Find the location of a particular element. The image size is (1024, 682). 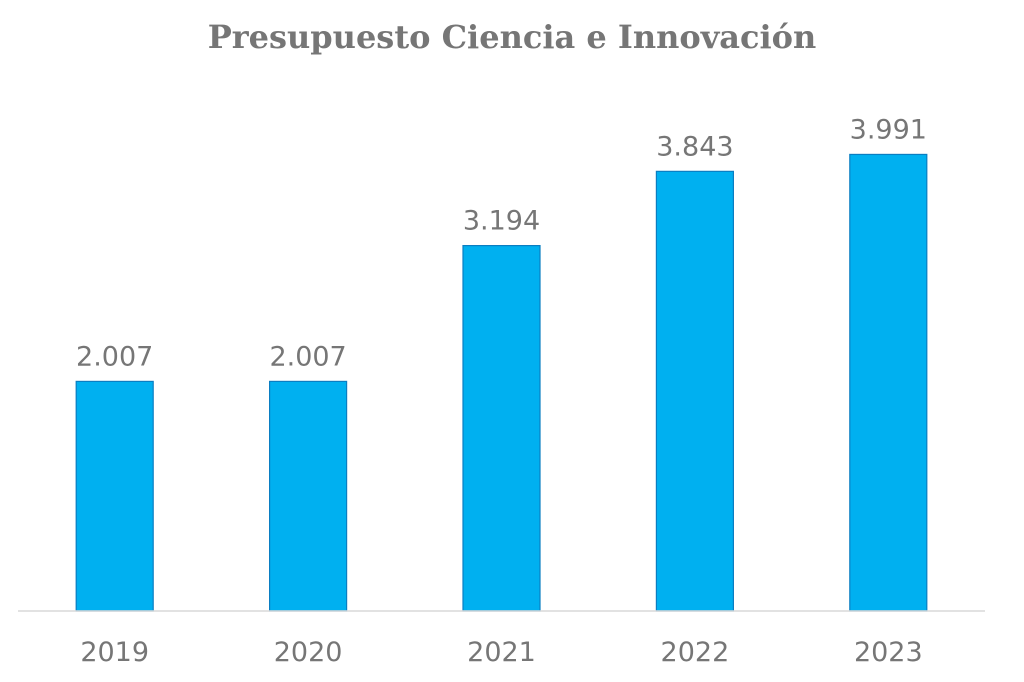

x-tick-label-2022: 2022 is located at coordinates (695, 652).